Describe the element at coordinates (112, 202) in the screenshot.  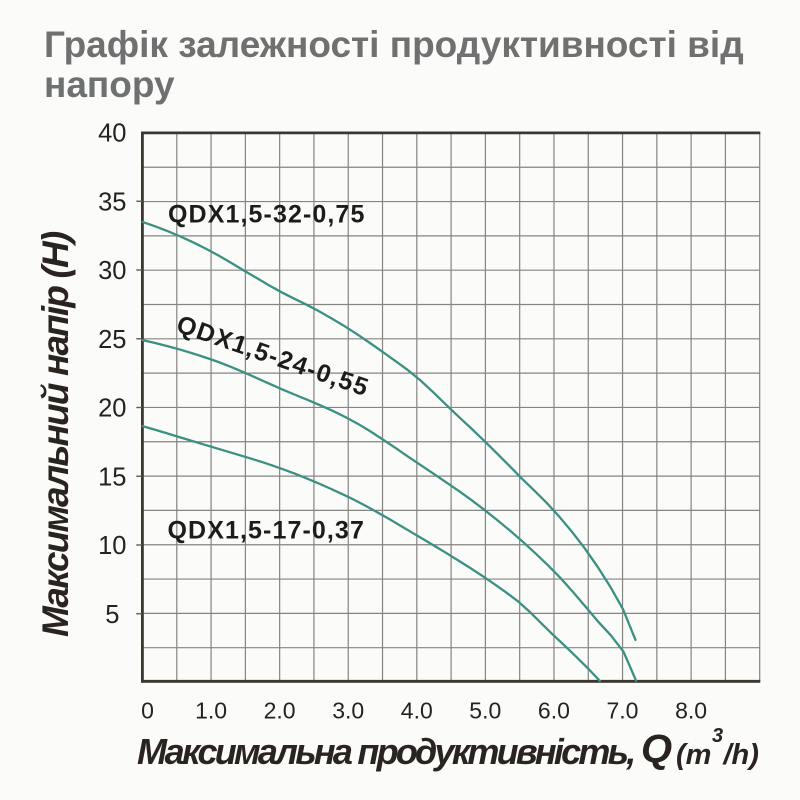
I see `svg-text: 35` at that location.